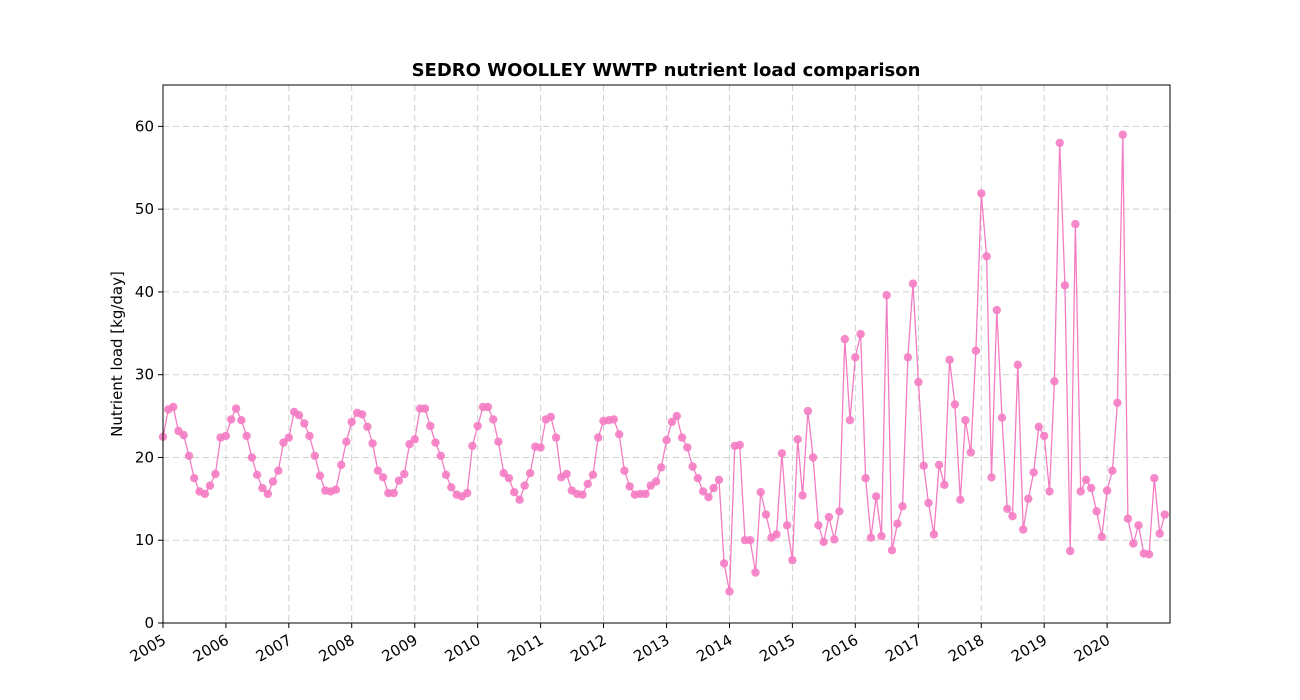 The height and width of the screenshot is (700, 1300). What do you see at coordinates (400, 648) in the screenshot?
I see `x-tick-label: 2009` at bounding box center [400, 648].